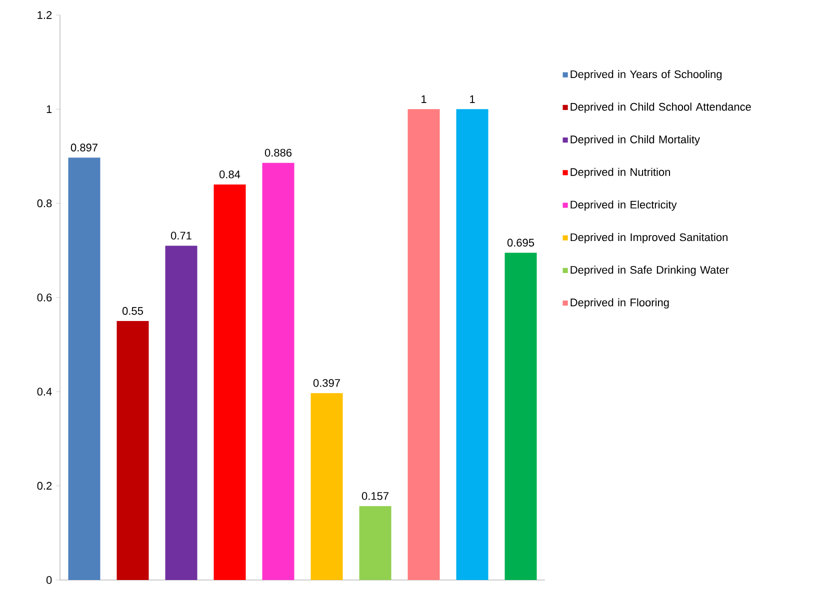 The image size is (820, 589). I want to click on legend-label: Deprived in Improved Sanitation, so click(649, 238).